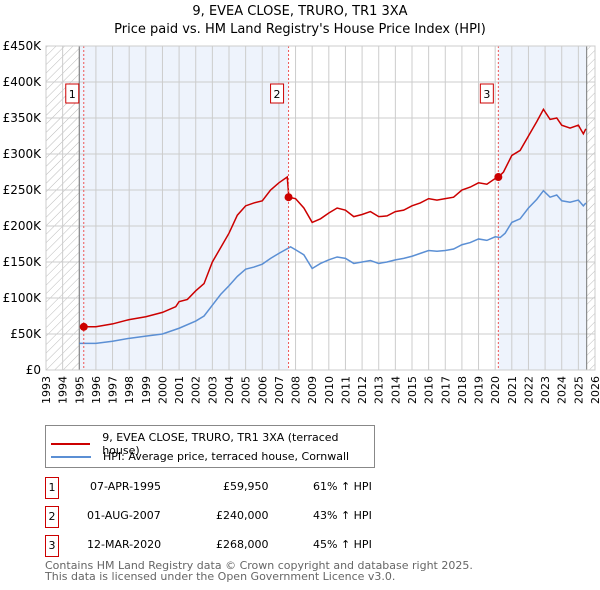 The height and width of the screenshot is (590, 600). Describe the element at coordinates (52, 517) in the screenshot. I see `marker-badge: 2` at that location.